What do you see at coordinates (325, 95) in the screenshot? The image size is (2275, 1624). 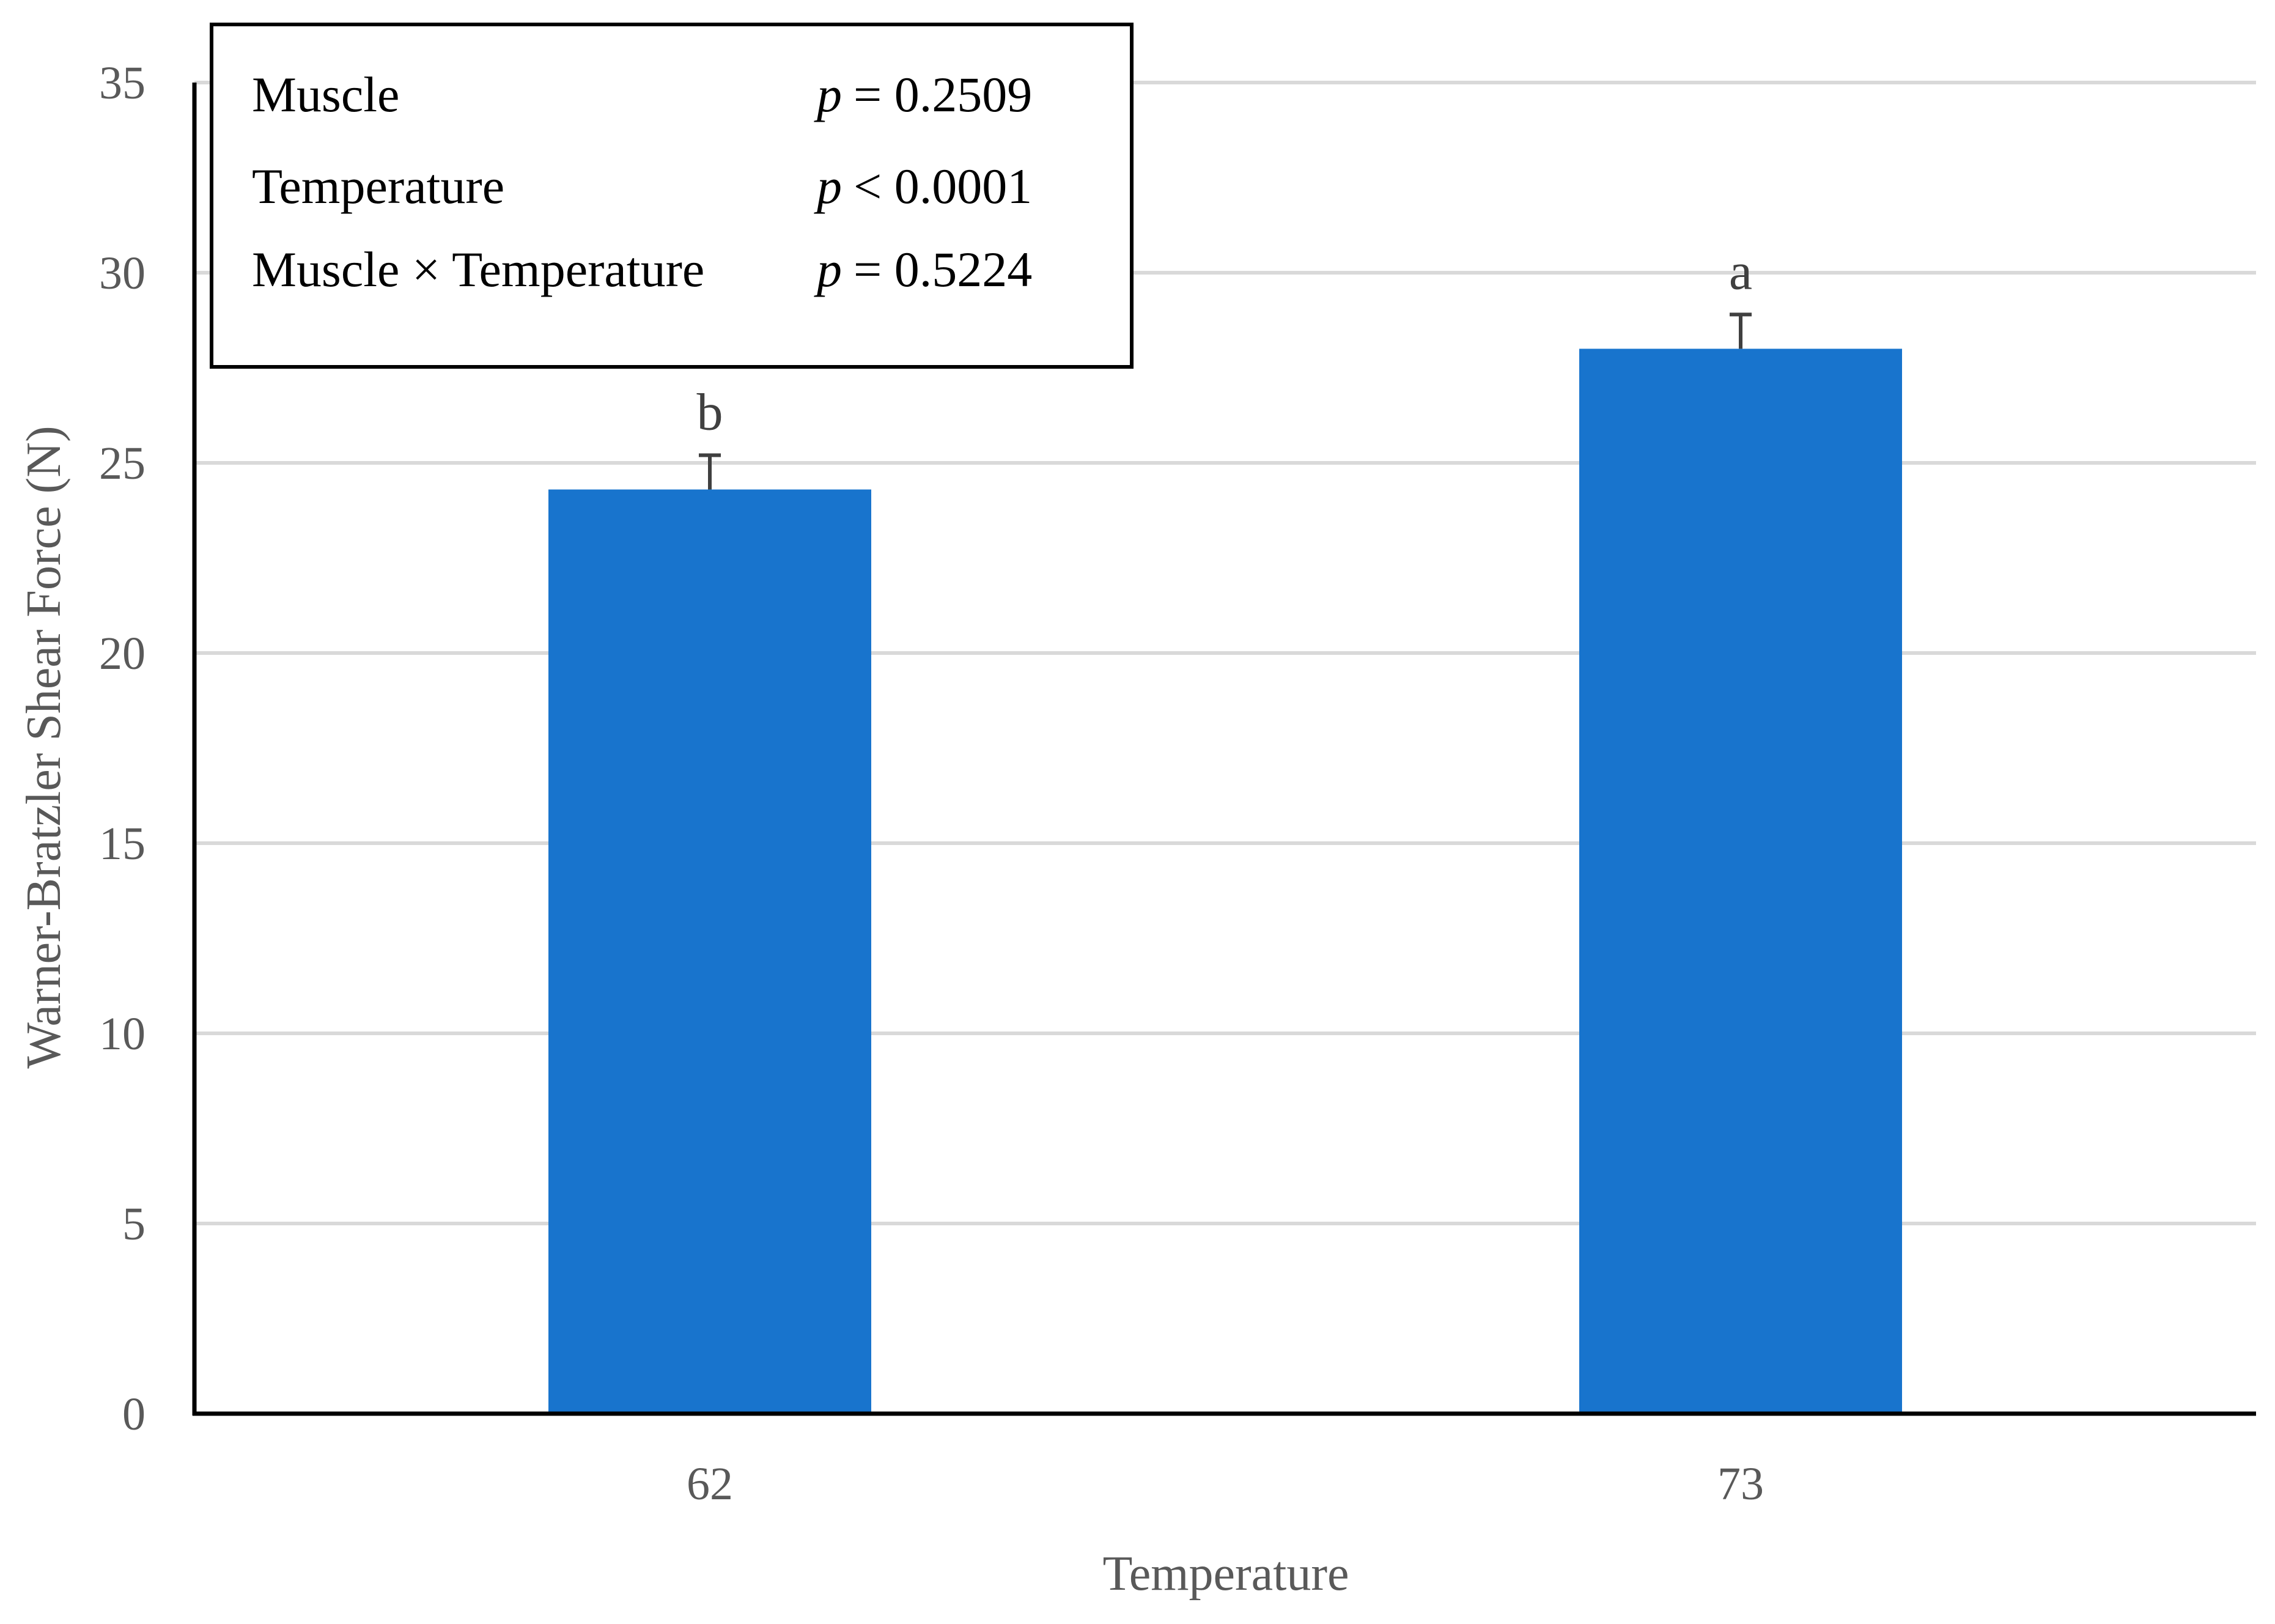 I see `stat-label-muscle: Muscle` at bounding box center [325, 95].